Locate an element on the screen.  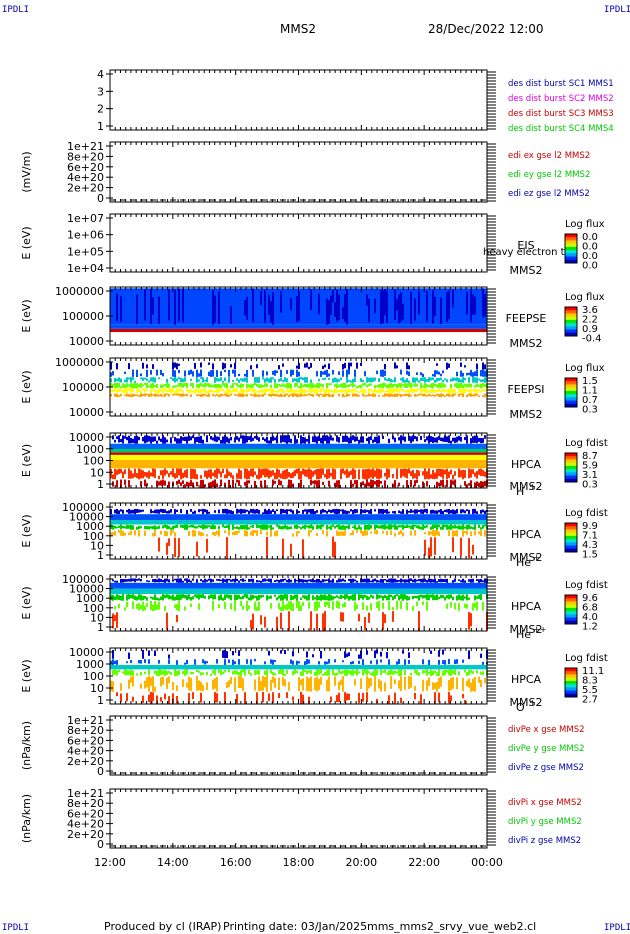
series-label: divPe x gse MMS2 is located at coordinates (546, 730).